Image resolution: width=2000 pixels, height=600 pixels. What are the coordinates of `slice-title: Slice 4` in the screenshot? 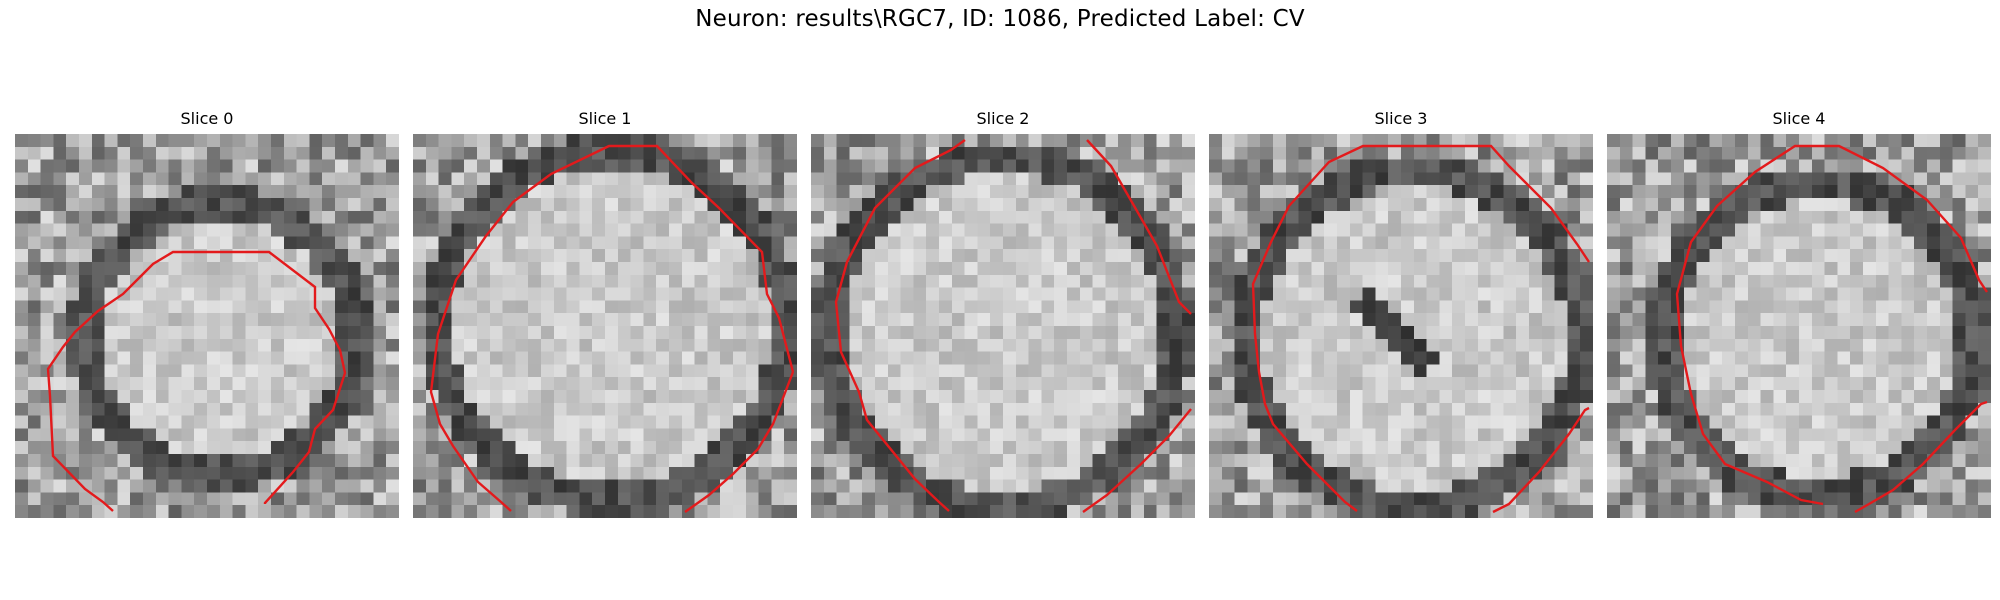 It's located at (1799, 118).